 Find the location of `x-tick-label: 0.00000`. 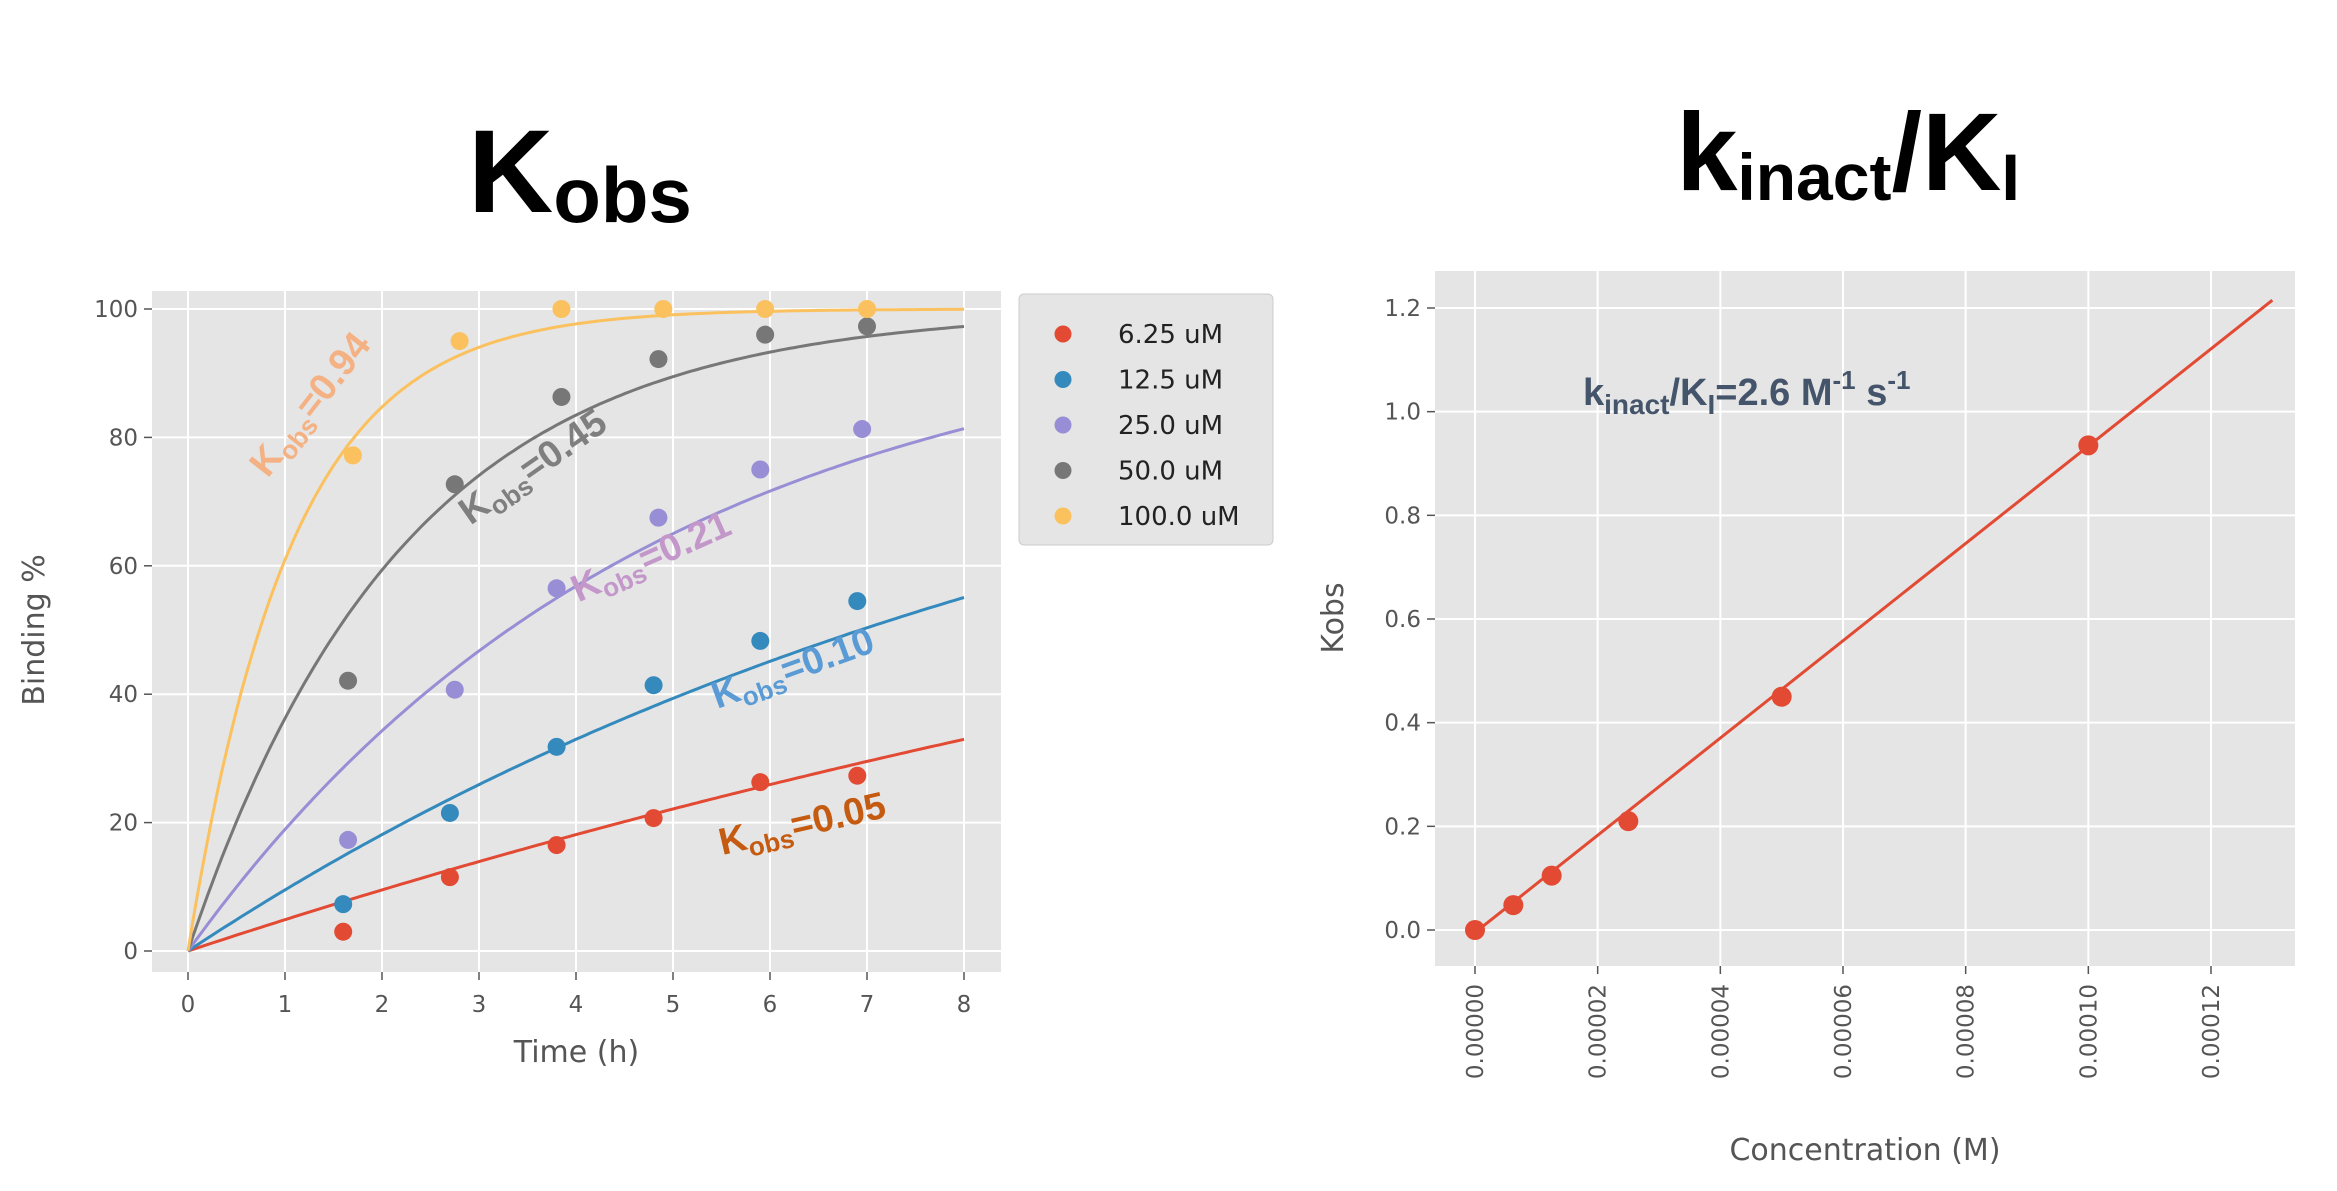

x-tick-label: 0.00000 is located at coordinates (1476, 1031).